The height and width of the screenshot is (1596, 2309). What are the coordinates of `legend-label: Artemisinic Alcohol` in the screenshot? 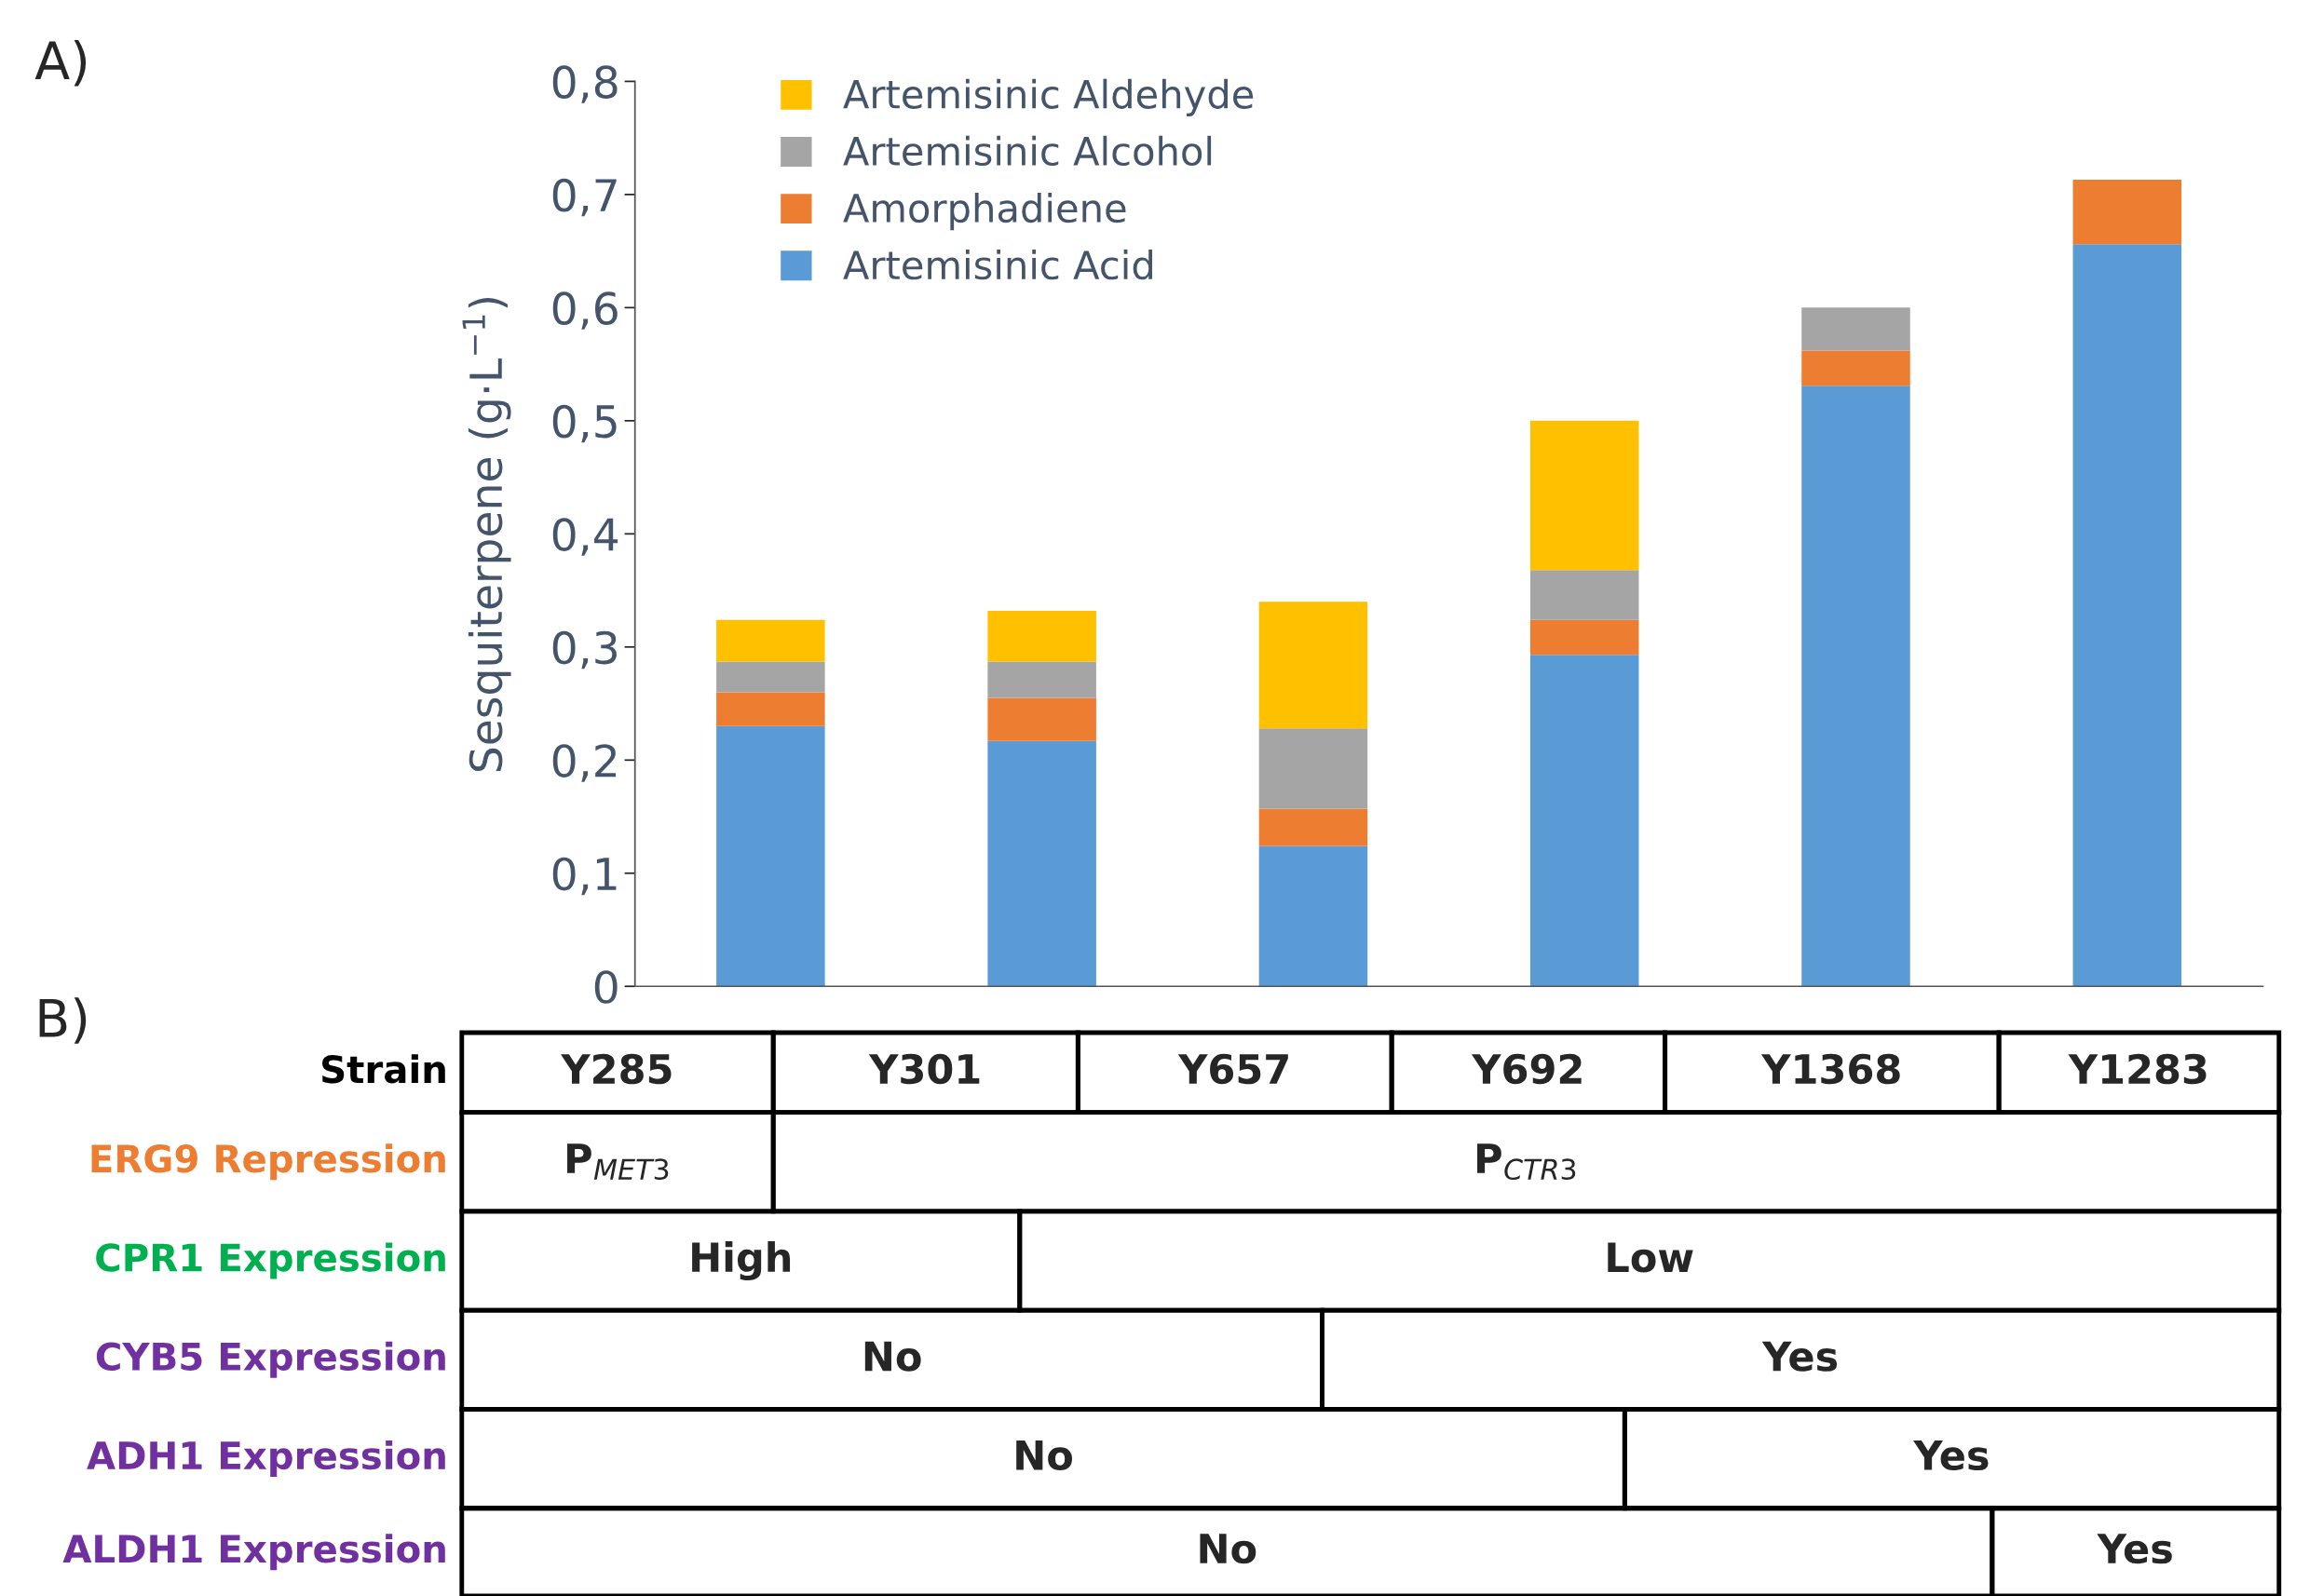 It's located at (1027, 151).